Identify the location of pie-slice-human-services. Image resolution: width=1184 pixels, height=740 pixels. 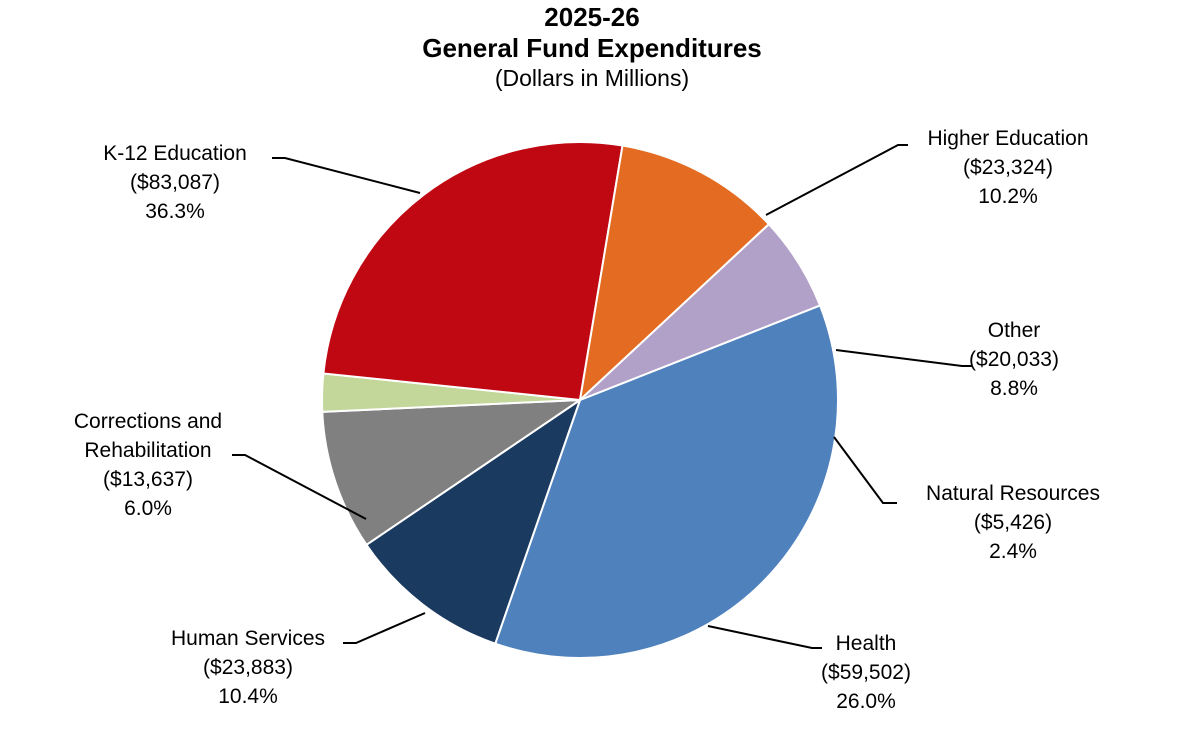
(674, 273).